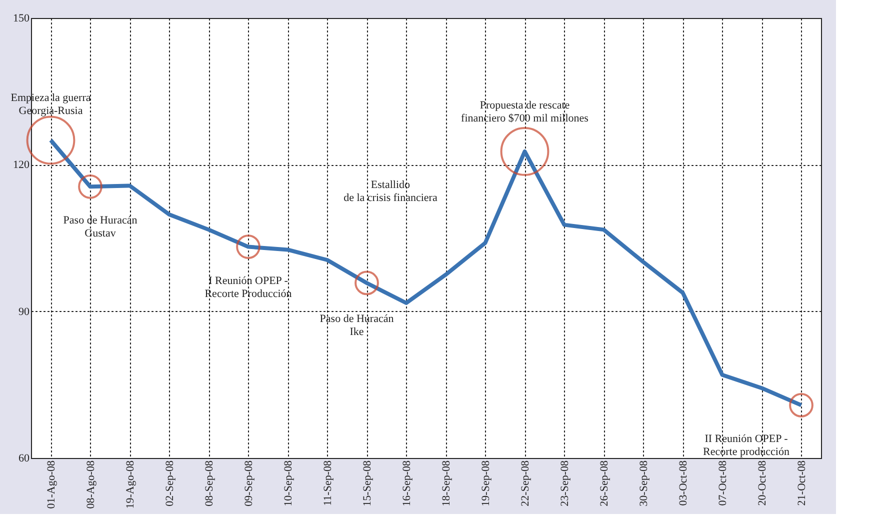 Image resolution: width=874 pixels, height=520 pixels. I want to click on annotation: Propuesta de rescate financiero $700 mil millones, so click(524, 111).